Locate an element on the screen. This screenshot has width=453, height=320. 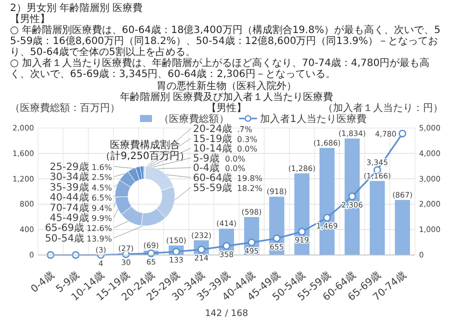
data-label: 9.9% is located at coordinates (102, 218).